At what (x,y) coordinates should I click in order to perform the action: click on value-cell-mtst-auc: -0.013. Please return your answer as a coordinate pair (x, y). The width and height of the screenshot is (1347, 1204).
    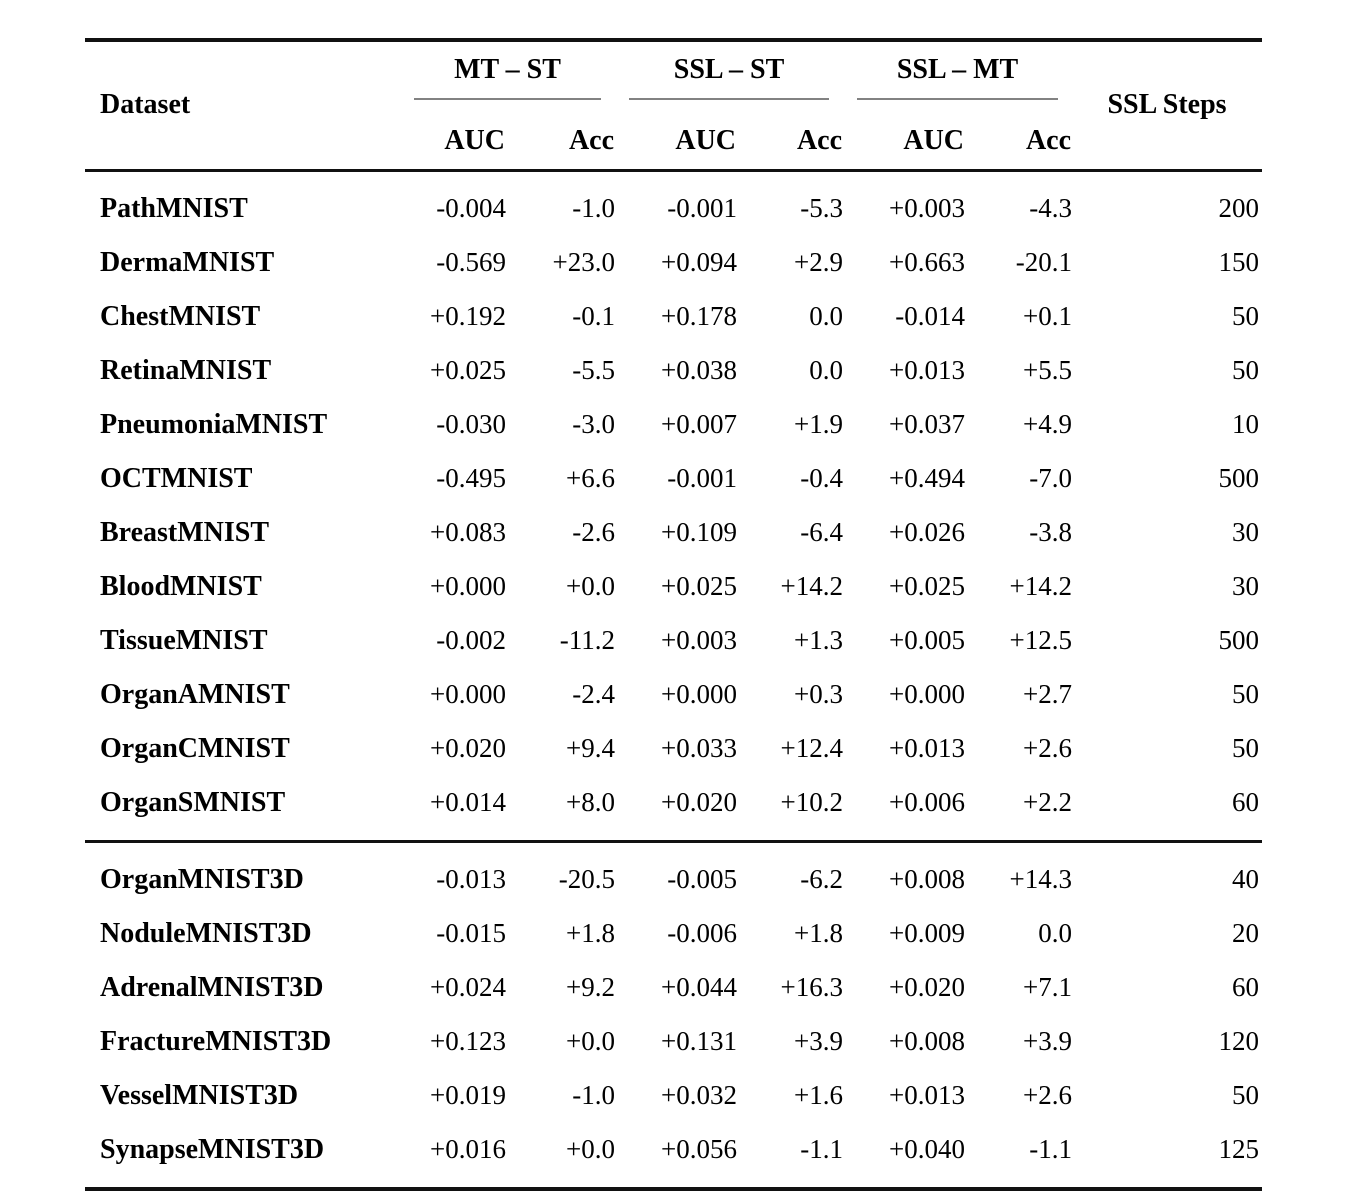
    Looking at the image, I should click on (453, 873).